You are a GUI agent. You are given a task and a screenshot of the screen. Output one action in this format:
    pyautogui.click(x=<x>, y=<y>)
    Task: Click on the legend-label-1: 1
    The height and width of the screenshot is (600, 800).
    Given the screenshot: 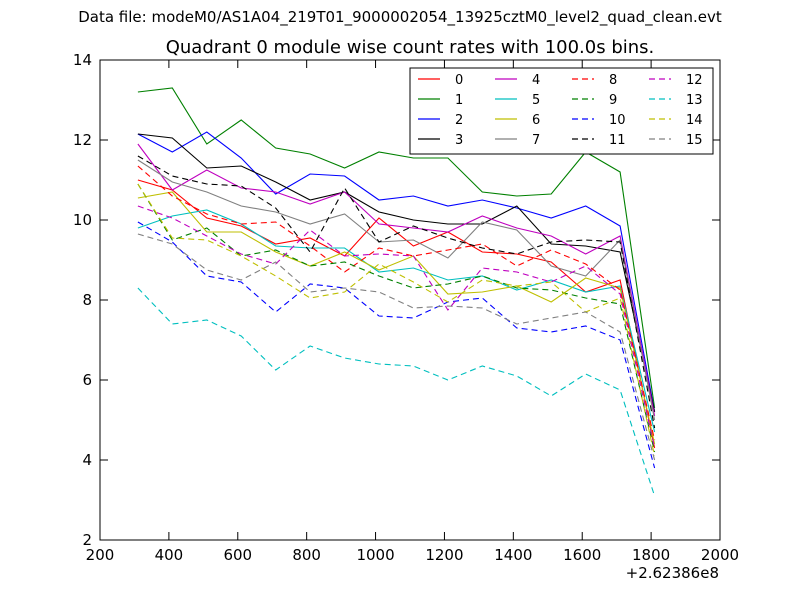 What is the action you would take?
    pyautogui.click(x=459, y=100)
    